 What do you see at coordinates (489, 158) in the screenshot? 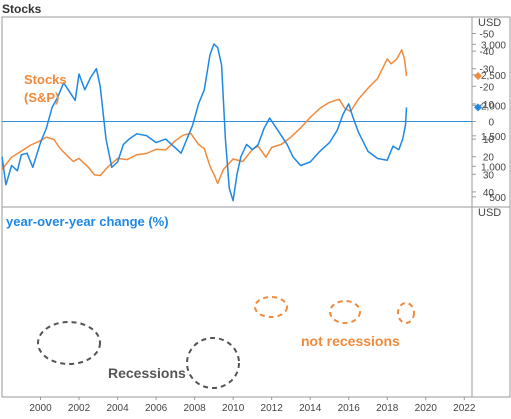
I see `bottom-y-tick-label: 20` at bounding box center [489, 158].